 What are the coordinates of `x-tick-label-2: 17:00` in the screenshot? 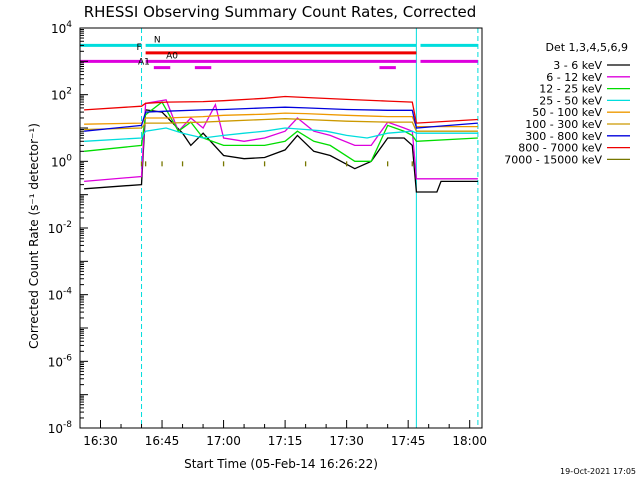 It's located at (223, 441).